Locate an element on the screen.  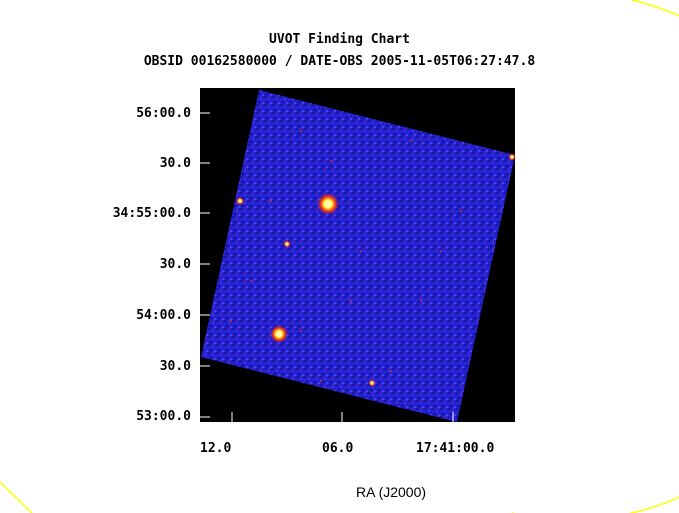
x-axis-label: RA (J2000) is located at coordinates (391, 492).